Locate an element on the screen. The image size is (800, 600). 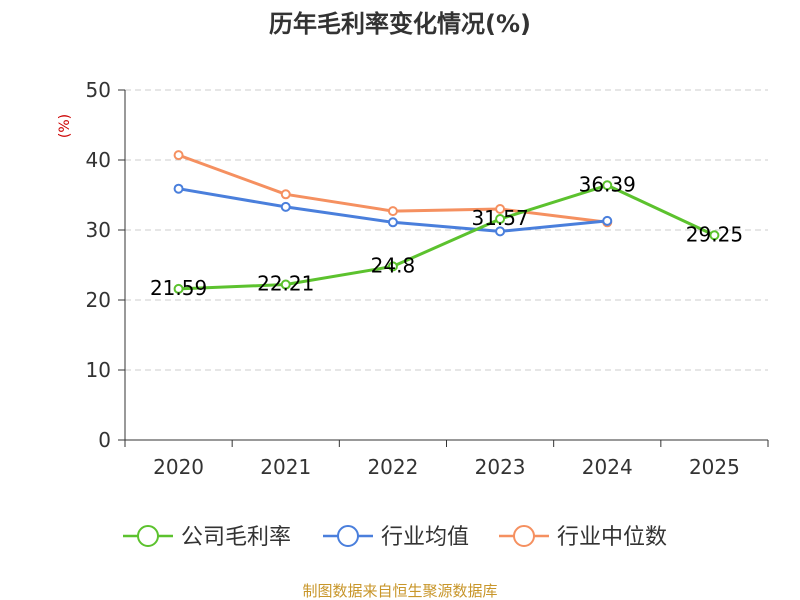
x-tick-label-2021: 2021 is located at coordinates (285, 467).